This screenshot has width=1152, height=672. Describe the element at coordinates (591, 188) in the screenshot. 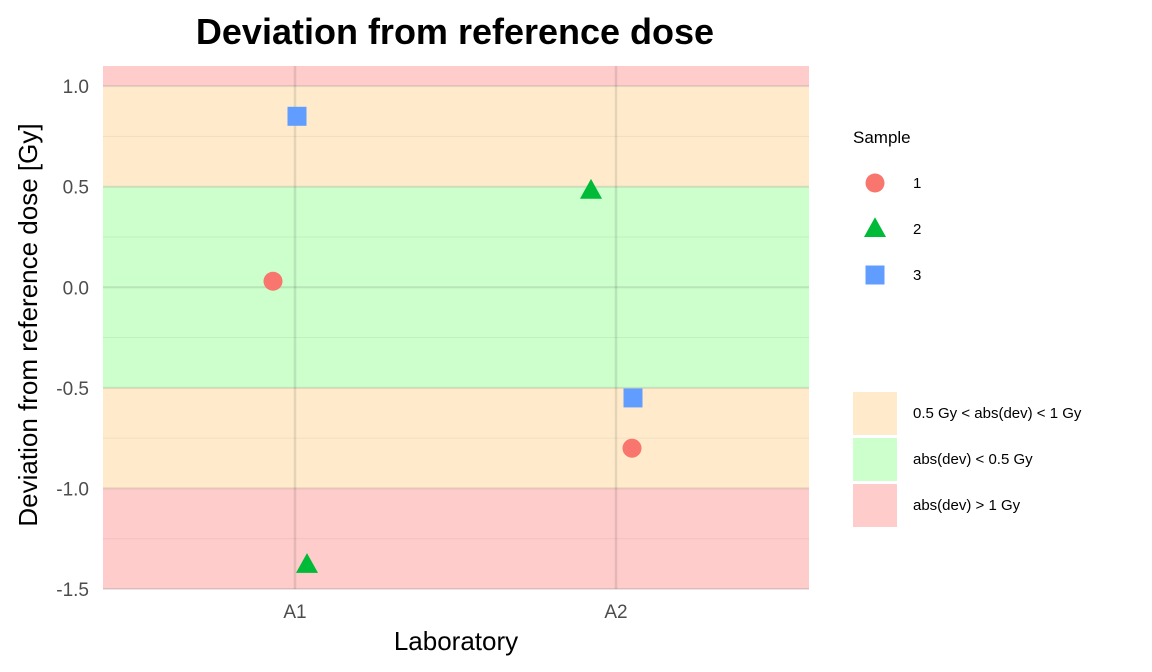

I see `point-sample-2-A2` at that location.